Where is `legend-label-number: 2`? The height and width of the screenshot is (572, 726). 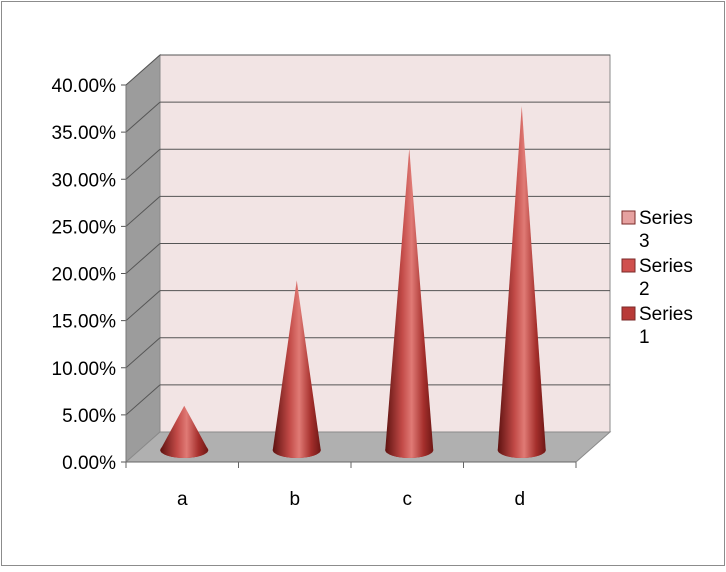 legend-label-number: 2 is located at coordinates (644, 289).